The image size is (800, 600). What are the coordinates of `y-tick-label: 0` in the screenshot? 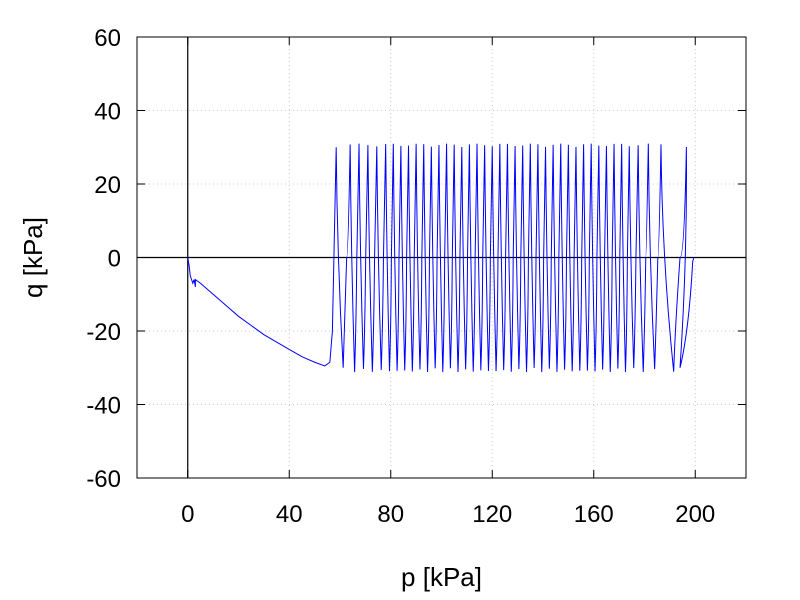 It's located at (114, 259).